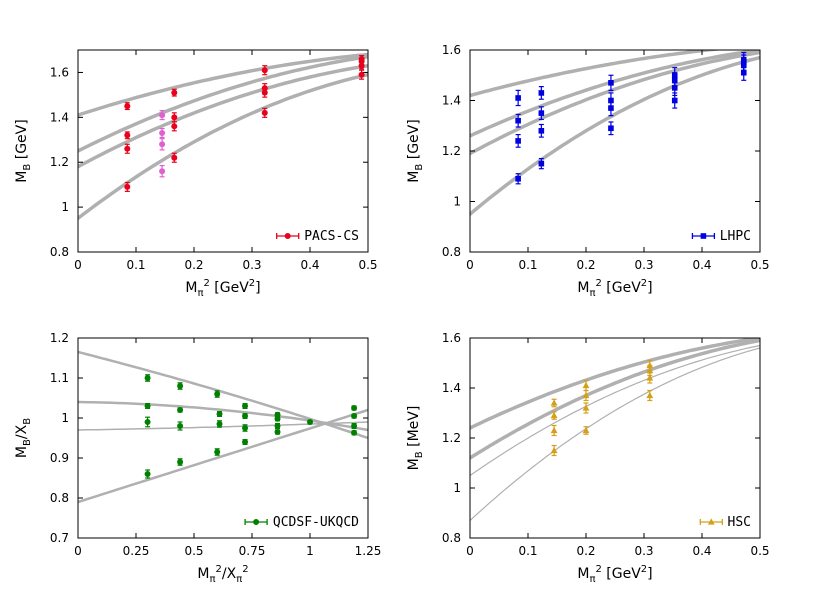  I want to click on y-tick-label: 1.1, so click(59, 378).